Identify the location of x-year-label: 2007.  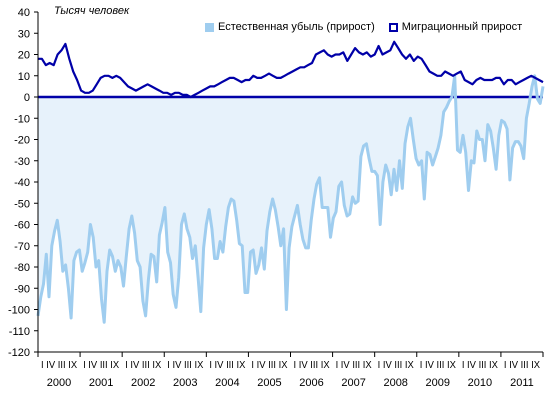
(353, 383).